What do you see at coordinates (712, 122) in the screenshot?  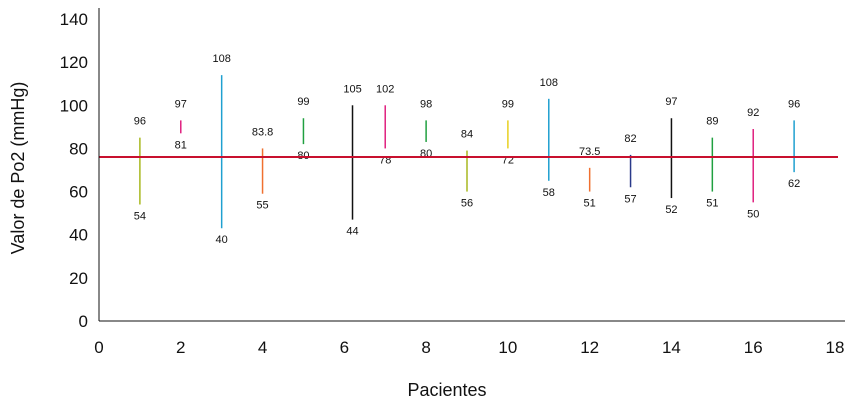 I see `high-value-label-15: 89` at bounding box center [712, 122].